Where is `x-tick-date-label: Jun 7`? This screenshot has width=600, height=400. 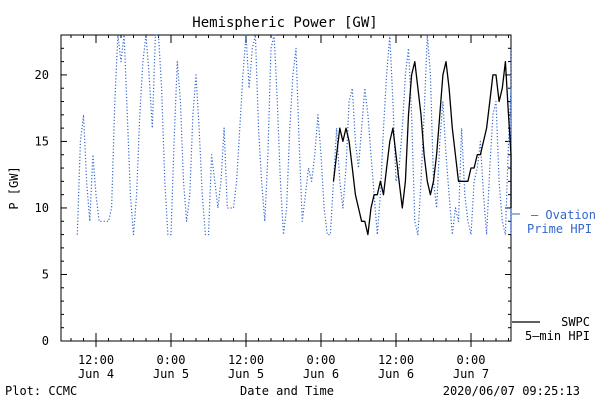 x-tick-date-label: Jun 7 is located at coordinates (471, 374).